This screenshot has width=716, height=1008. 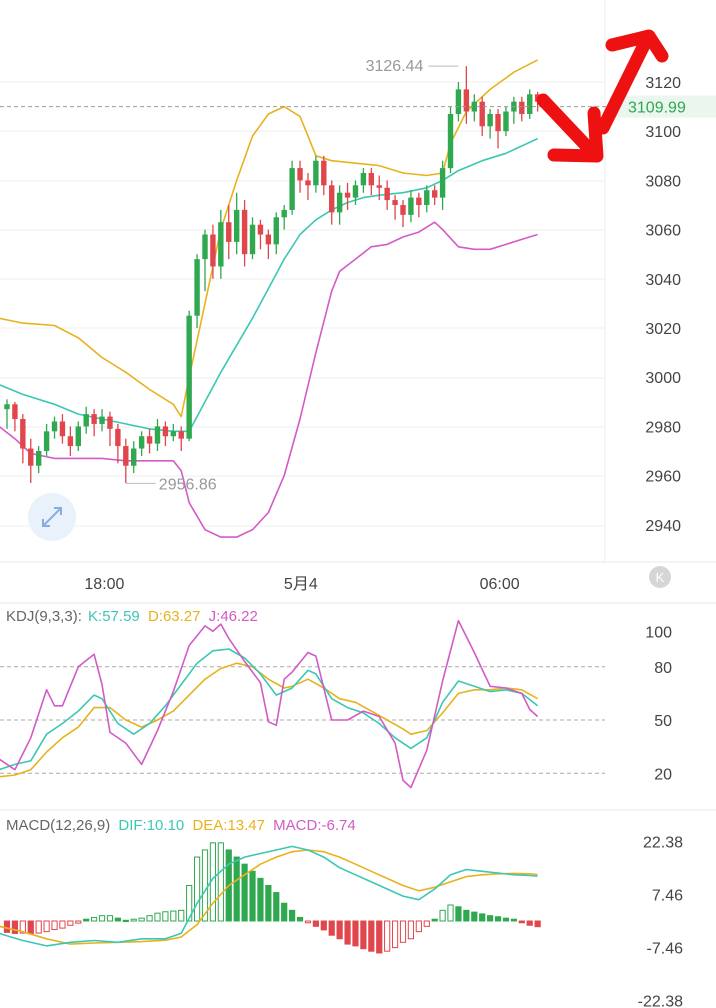 I want to click on kdj-j-label: J:, so click(x=215, y=616).